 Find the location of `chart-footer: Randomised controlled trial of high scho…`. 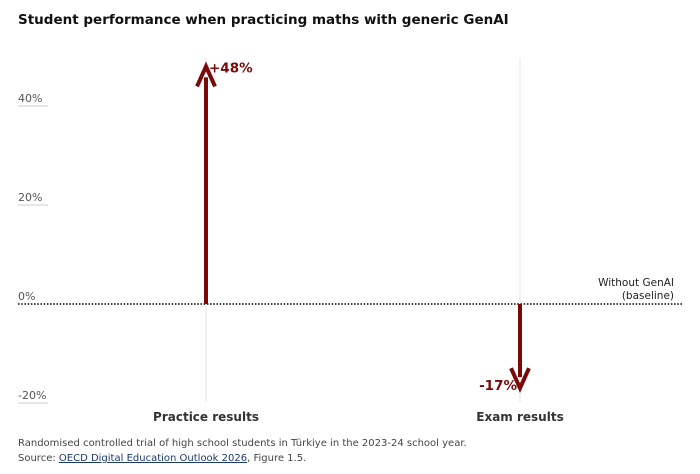

chart-footer: Randomised controlled trial of high scho… is located at coordinates (242, 451).